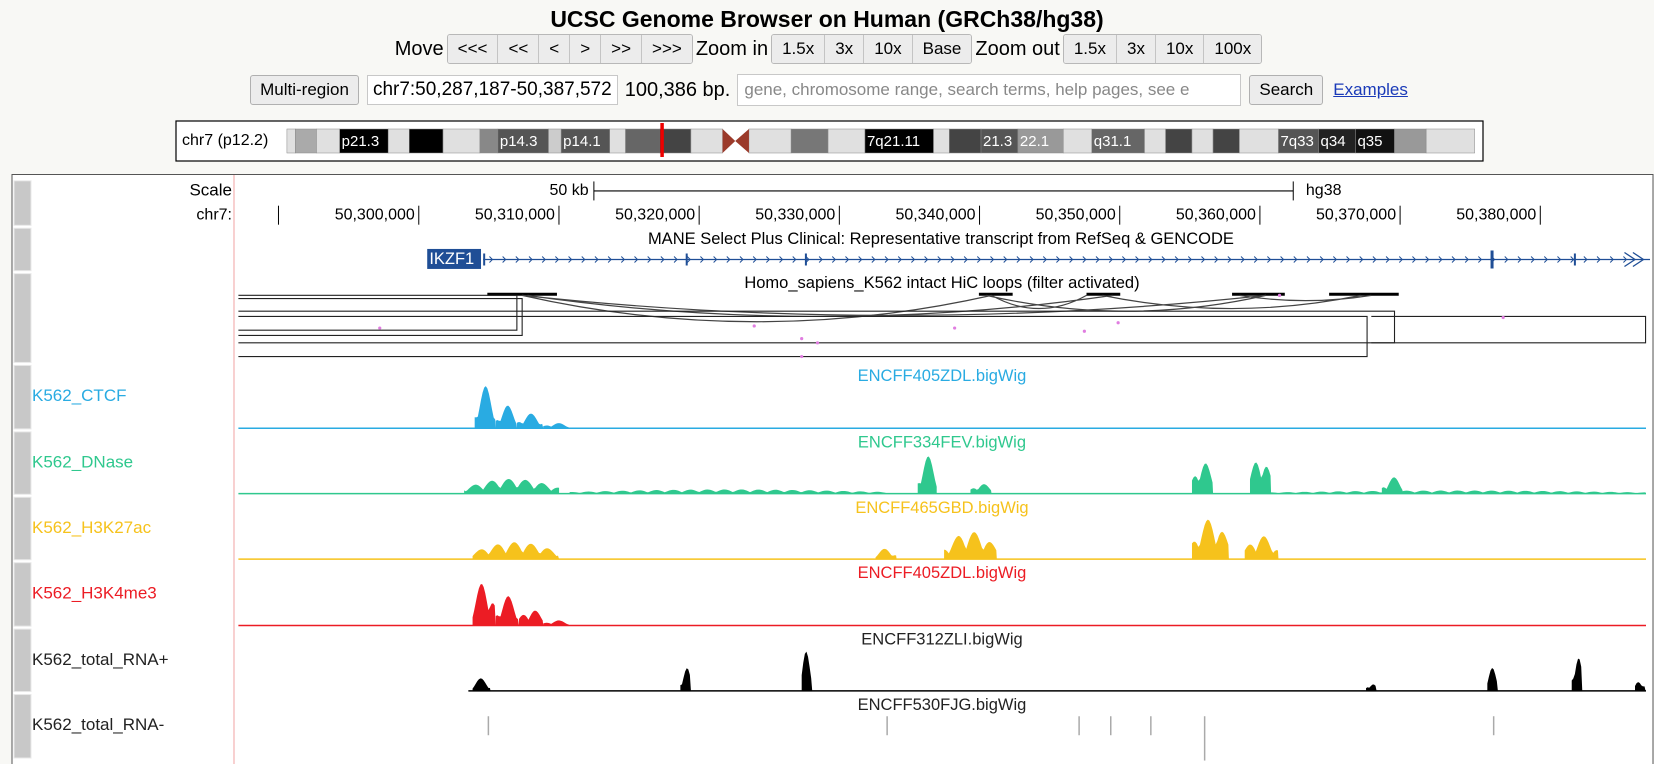 This screenshot has height=764, width=1654. What do you see at coordinates (893, 141) in the screenshot?
I see `band-label: 7q21.11` at bounding box center [893, 141].